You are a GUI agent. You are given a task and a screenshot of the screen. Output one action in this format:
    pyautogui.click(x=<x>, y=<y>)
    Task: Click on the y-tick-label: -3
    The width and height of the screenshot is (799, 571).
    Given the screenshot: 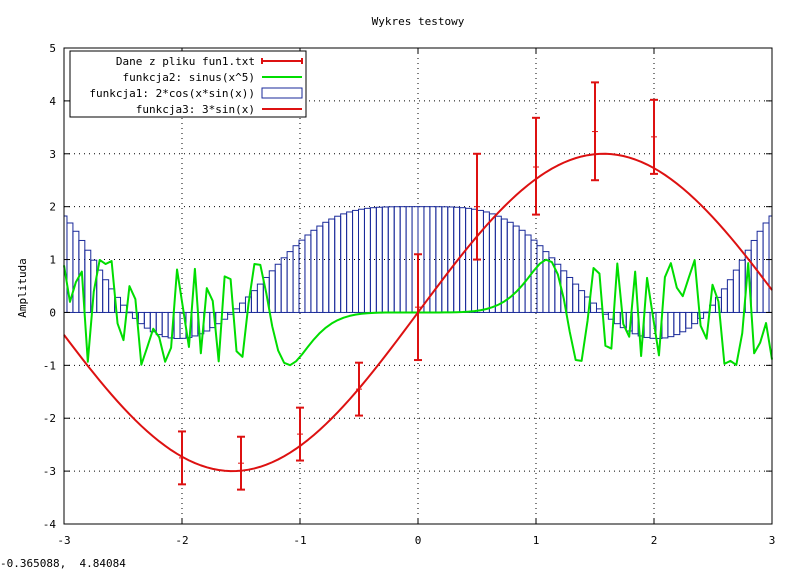 What is the action you would take?
    pyautogui.click(x=49, y=471)
    